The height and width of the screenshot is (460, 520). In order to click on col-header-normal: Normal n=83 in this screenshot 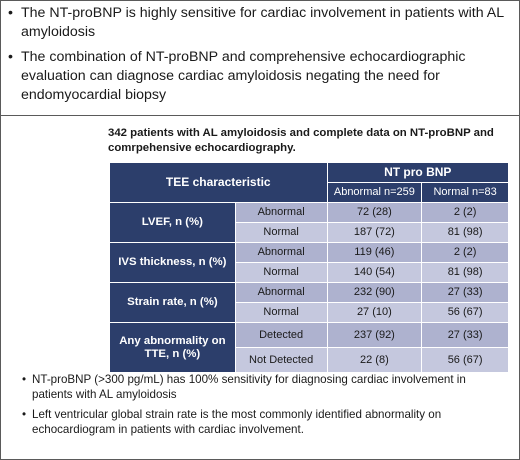, I will do `click(465, 192)`.